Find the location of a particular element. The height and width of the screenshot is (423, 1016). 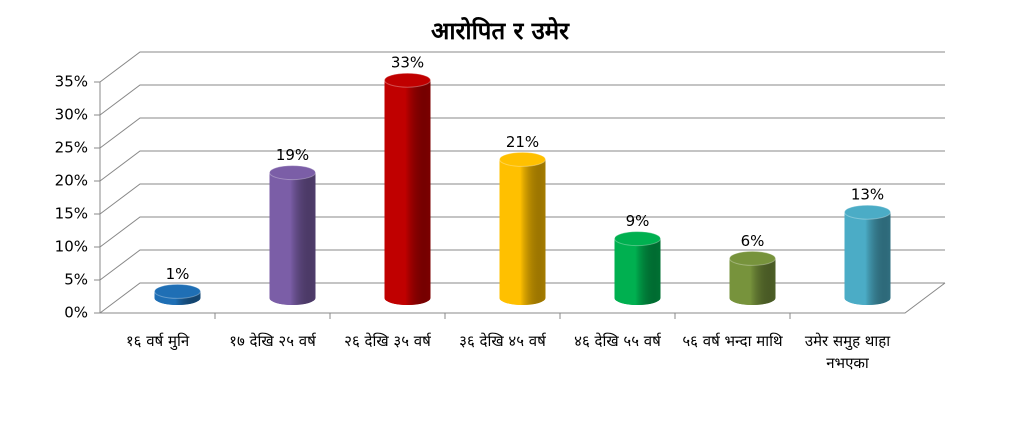

x-tick-label: ५६ वर्ष भन्दा माथि is located at coordinates (732, 341).